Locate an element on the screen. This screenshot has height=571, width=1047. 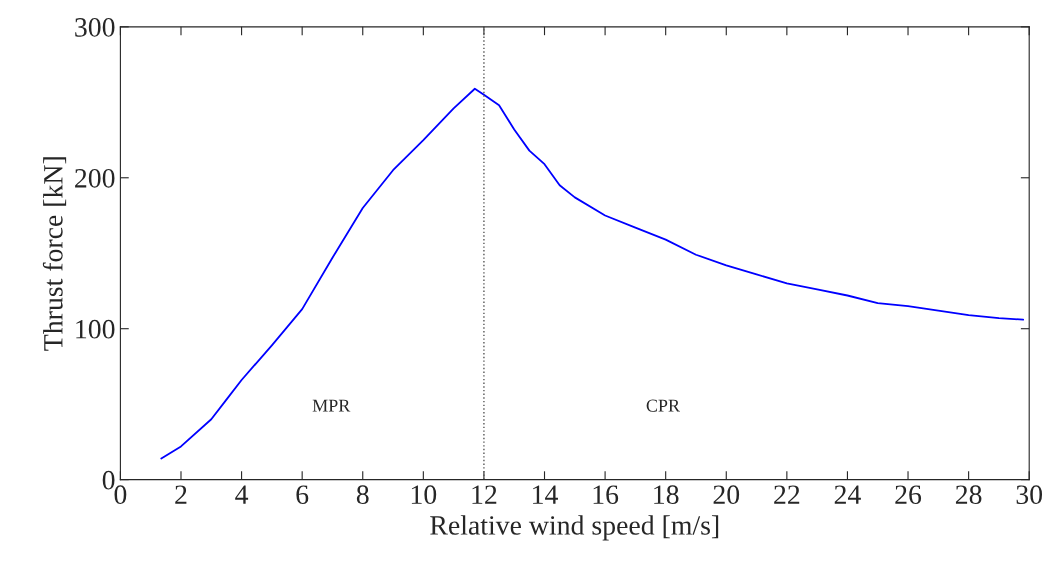
x-tick-label: 14 is located at coordinates (545, 494).